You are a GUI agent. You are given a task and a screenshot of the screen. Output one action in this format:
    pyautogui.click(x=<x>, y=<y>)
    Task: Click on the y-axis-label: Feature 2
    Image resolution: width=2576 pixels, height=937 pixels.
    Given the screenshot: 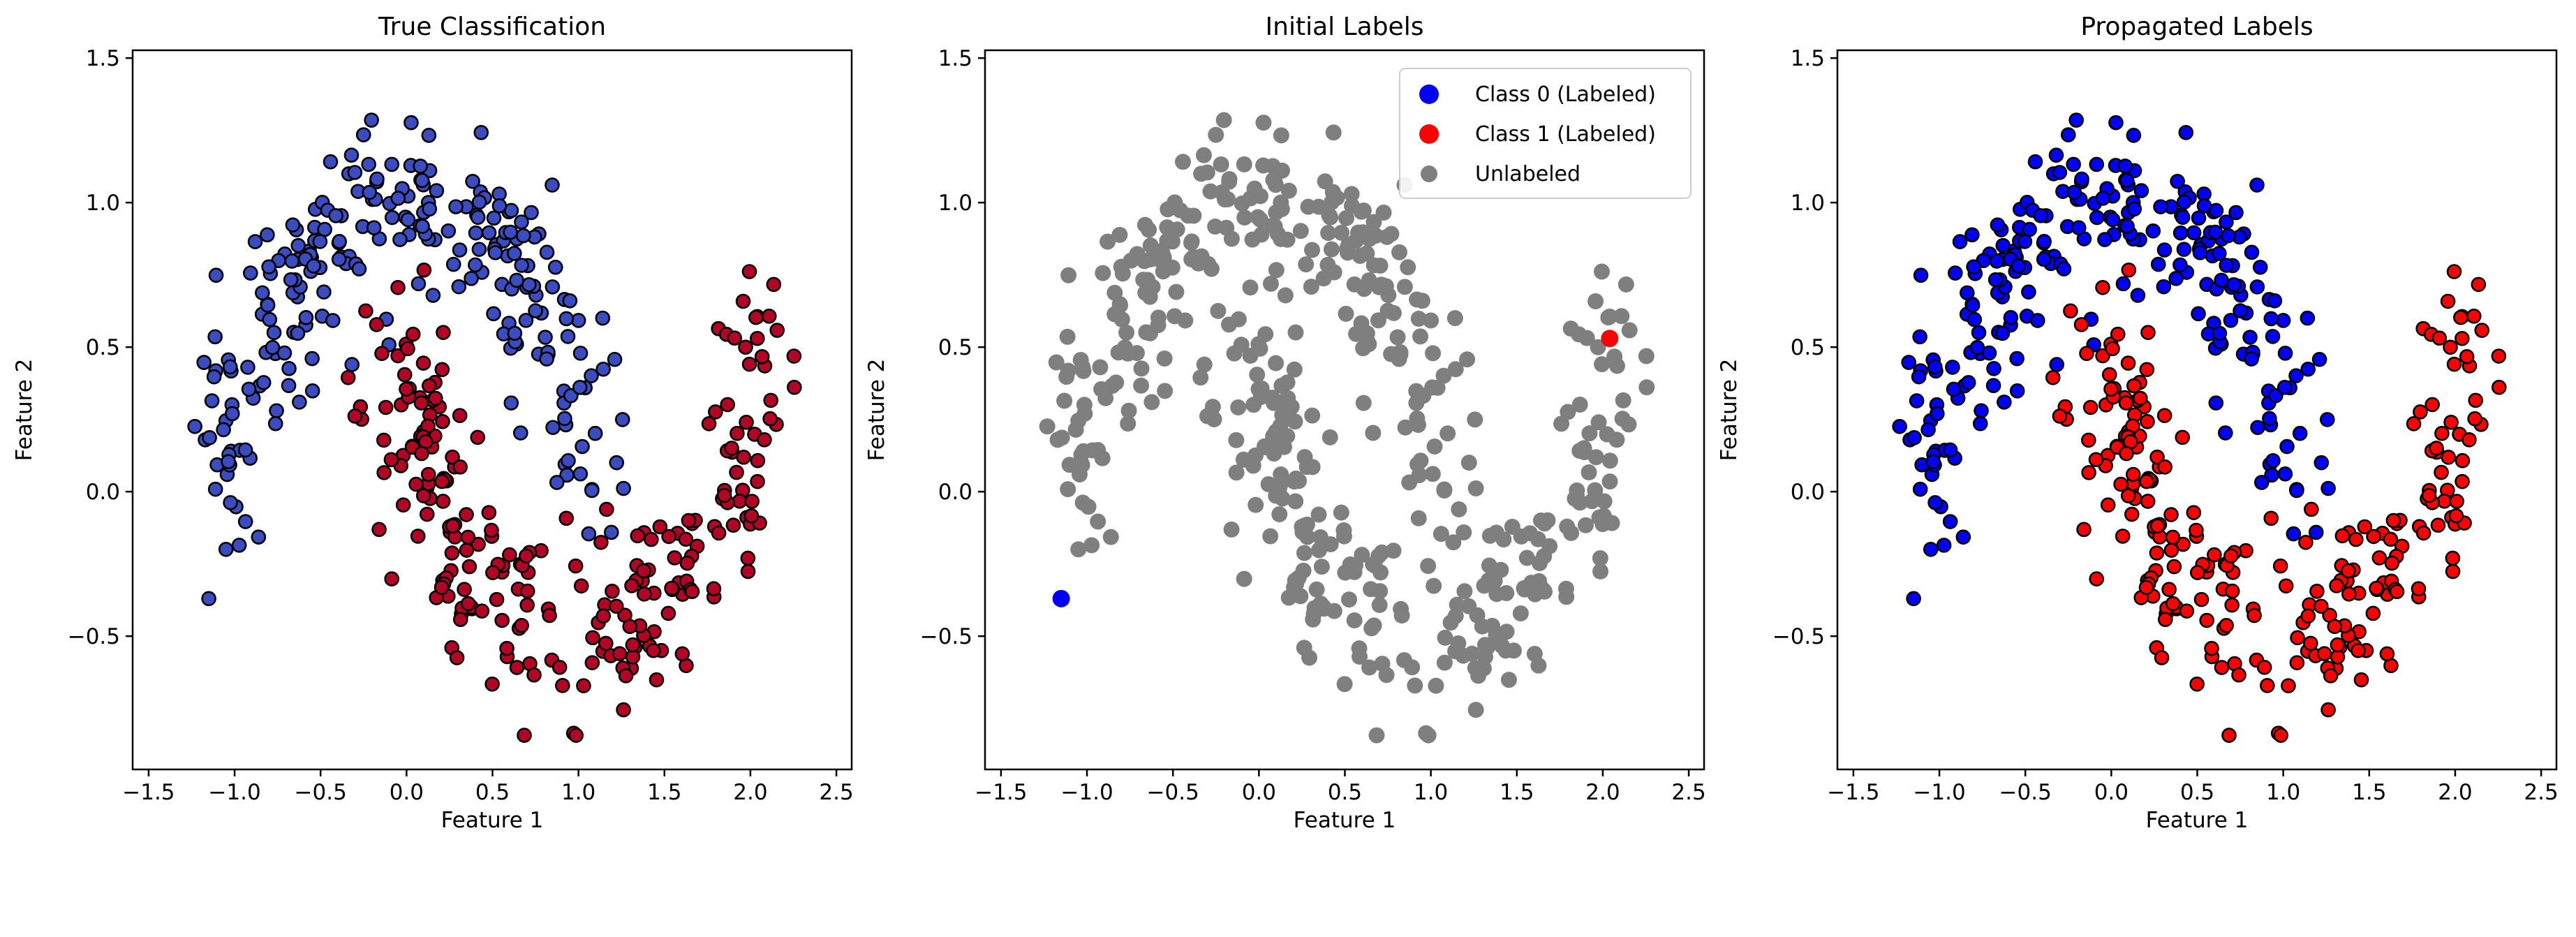 What is the action you would take?
    pyautogui.click(x=1729, y=410)
    